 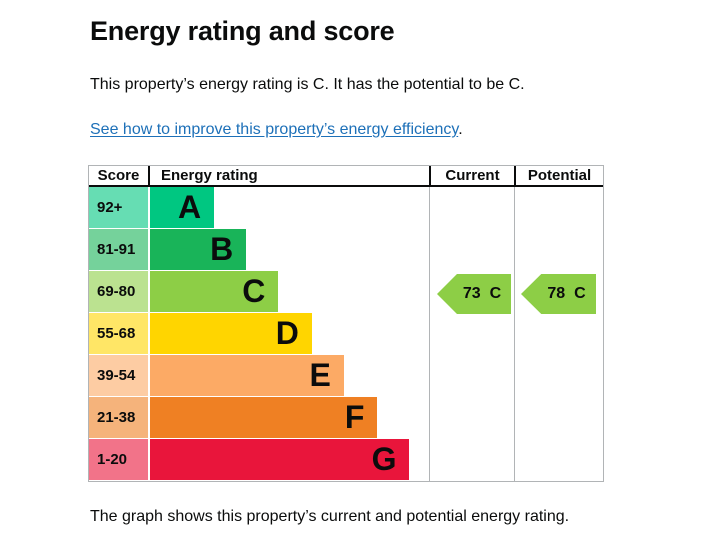 I want to click on potential-cell-c, so click(x=558, y=292).